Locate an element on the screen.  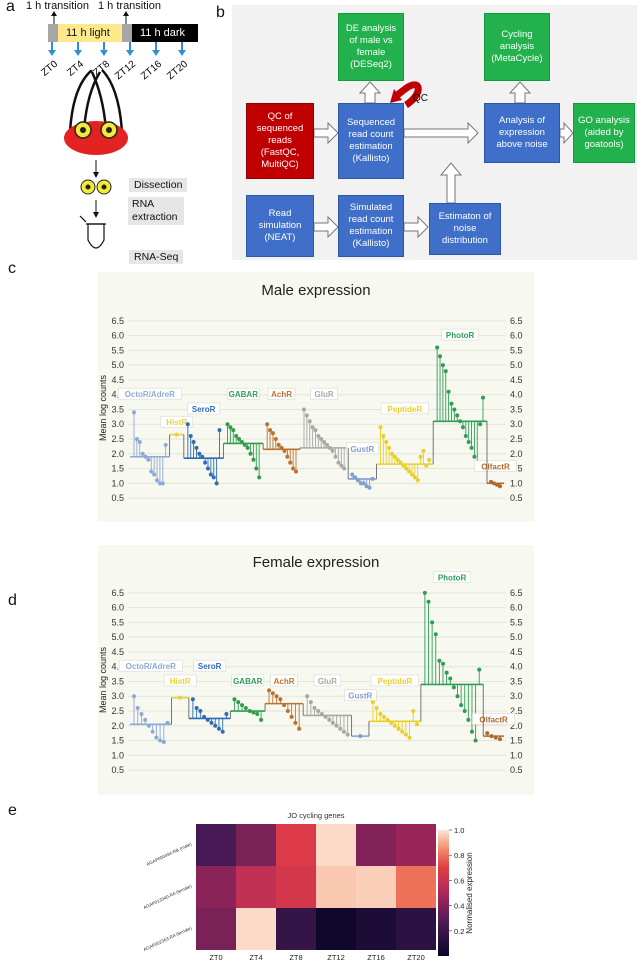
chart-title: Male expression is located at coordinates (315, 290).